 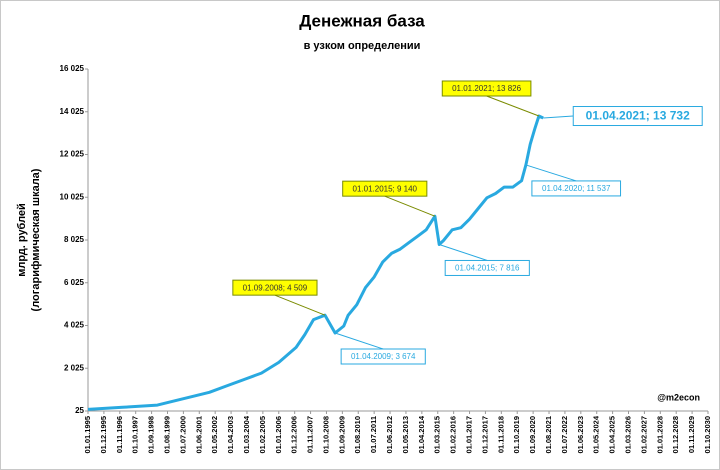 What do you see at coordinates (294, 435) in the screenshot?
I see `x-tick-label: 01.12.2006` at bounding box center [294, 435].